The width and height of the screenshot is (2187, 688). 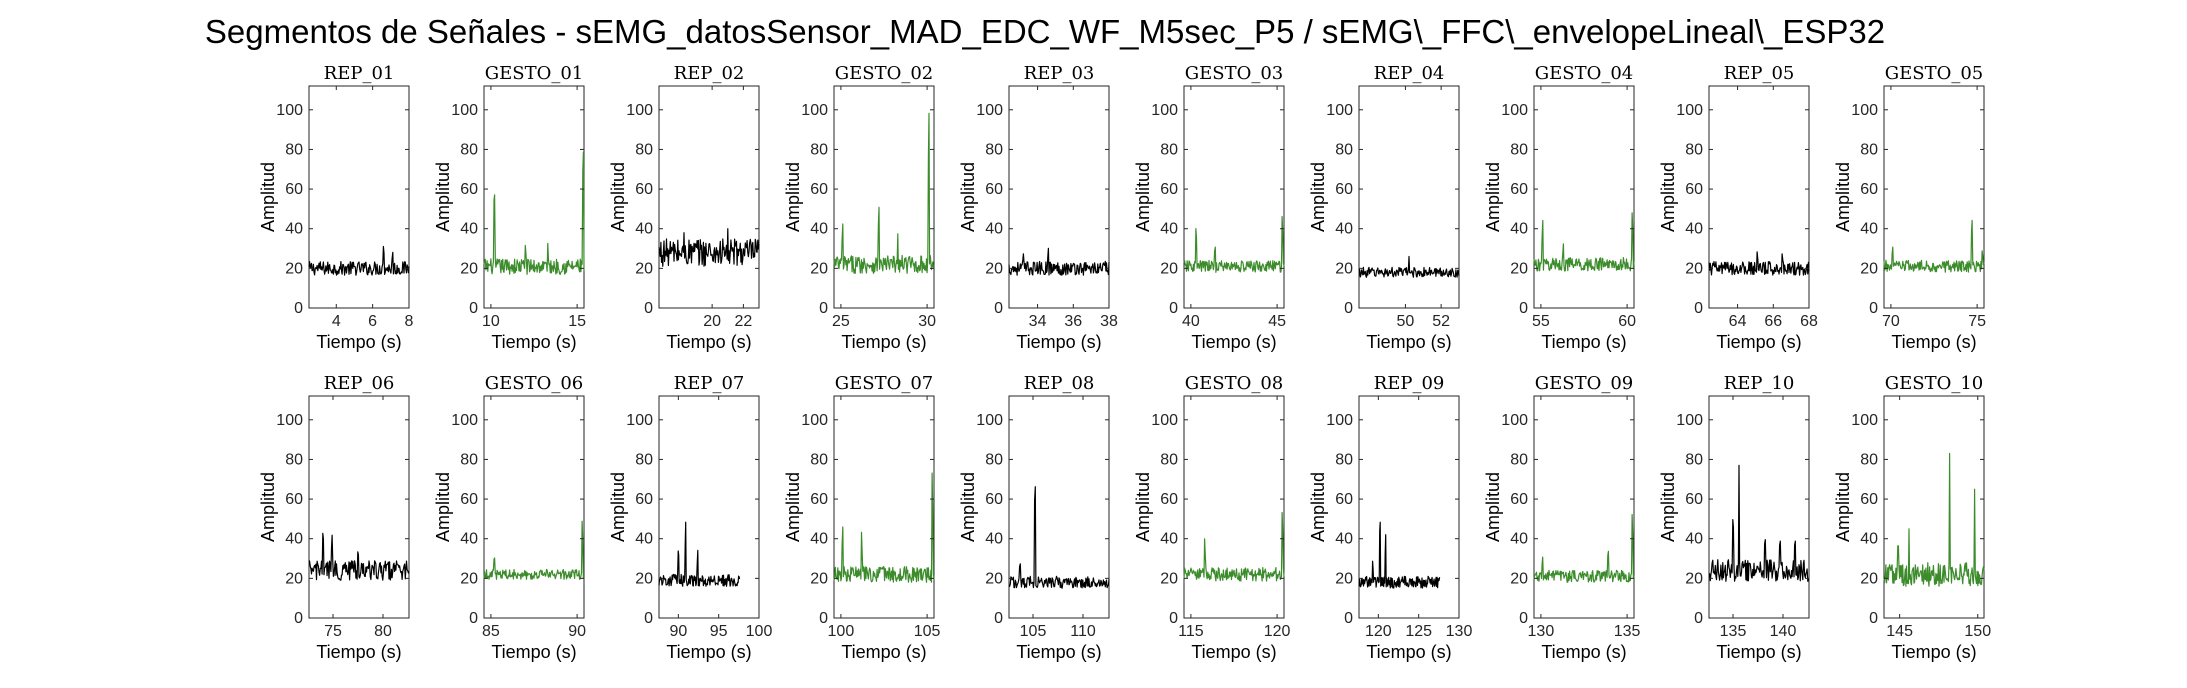 I want to click on x-tick-label: 15, so click(x=577, y=321).